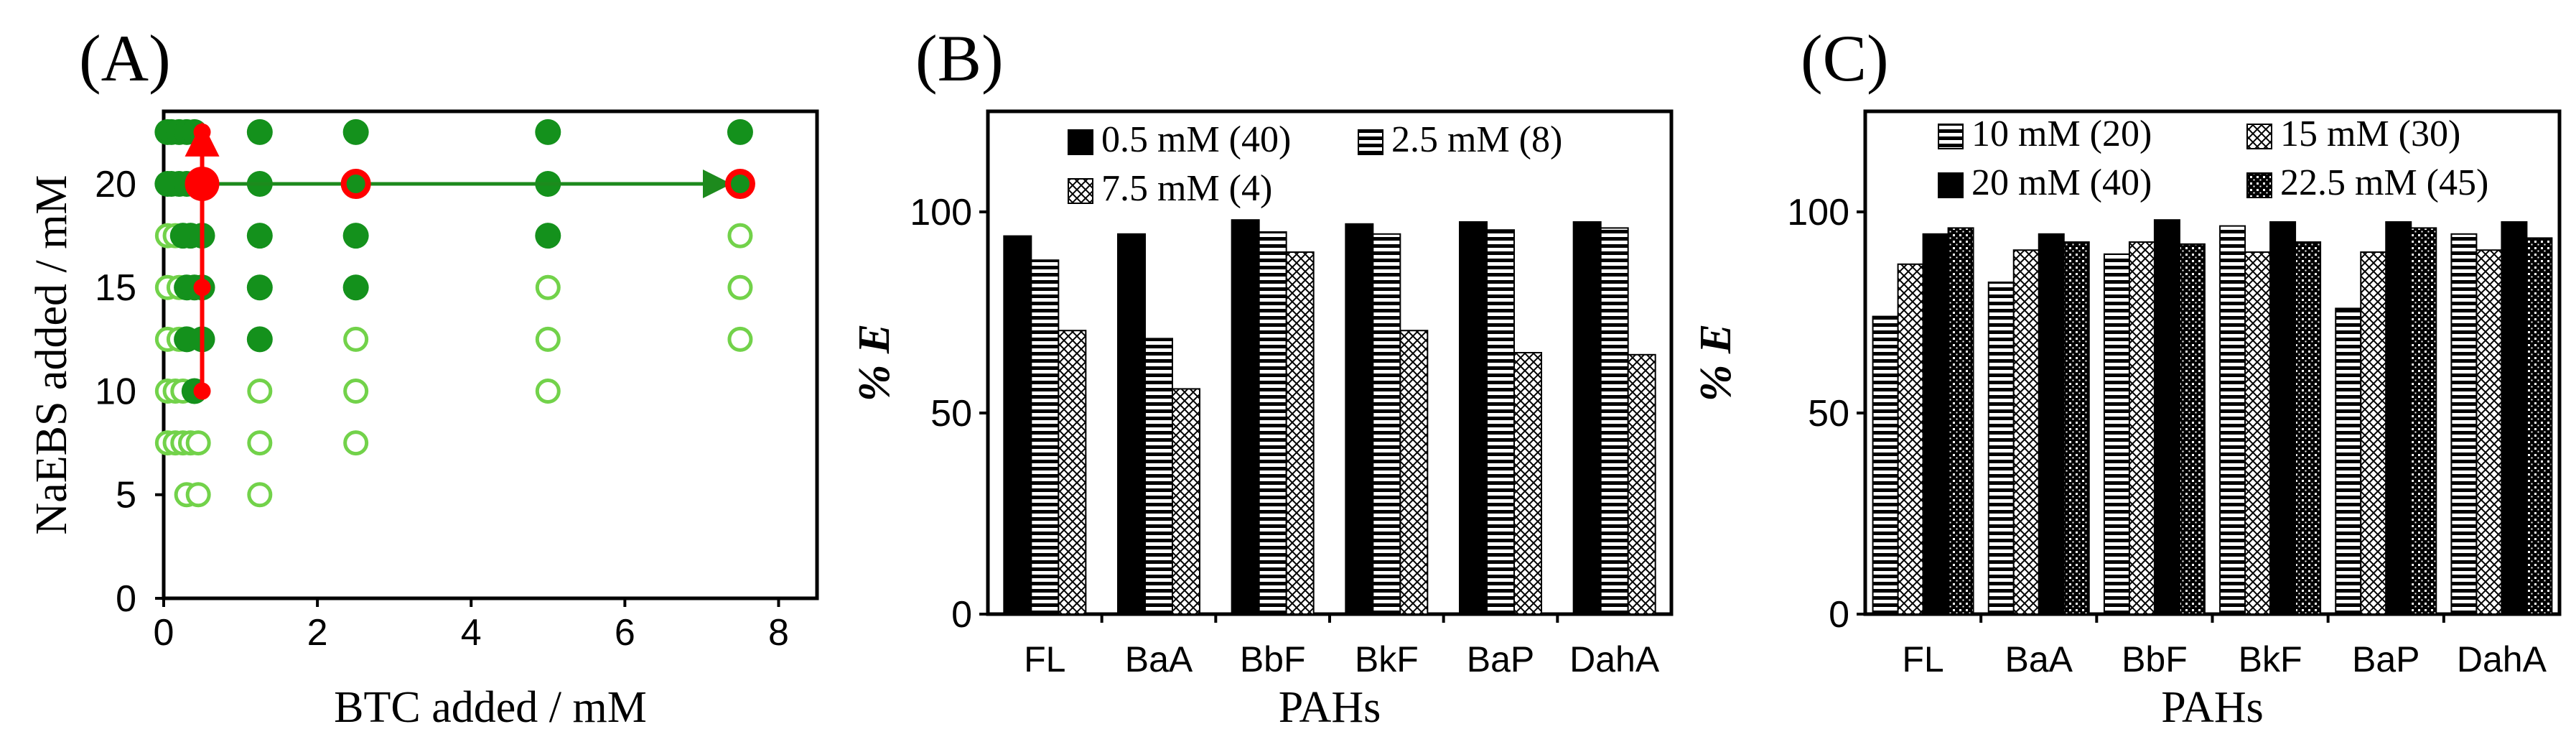 This screenshot has height=747, width=2576. I want to click on x-tick-label: BbF, so click(2155, 659).